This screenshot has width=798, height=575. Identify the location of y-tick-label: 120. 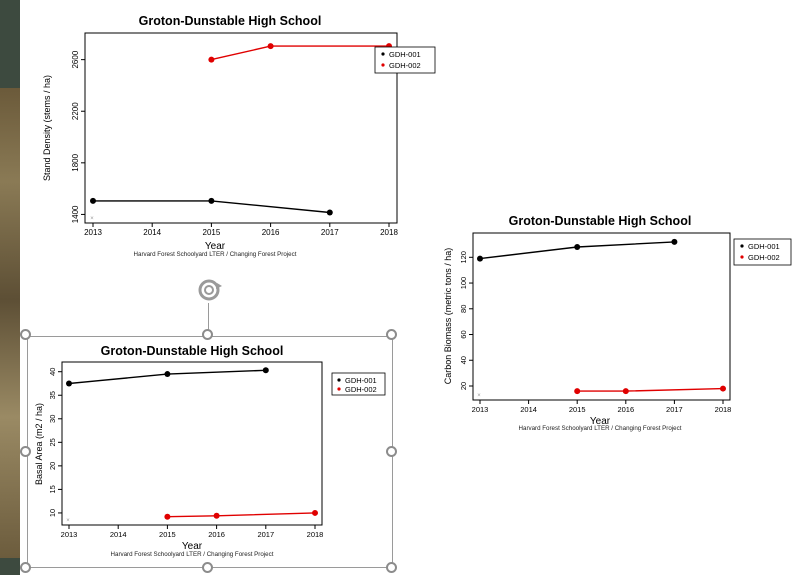
(463, 257).